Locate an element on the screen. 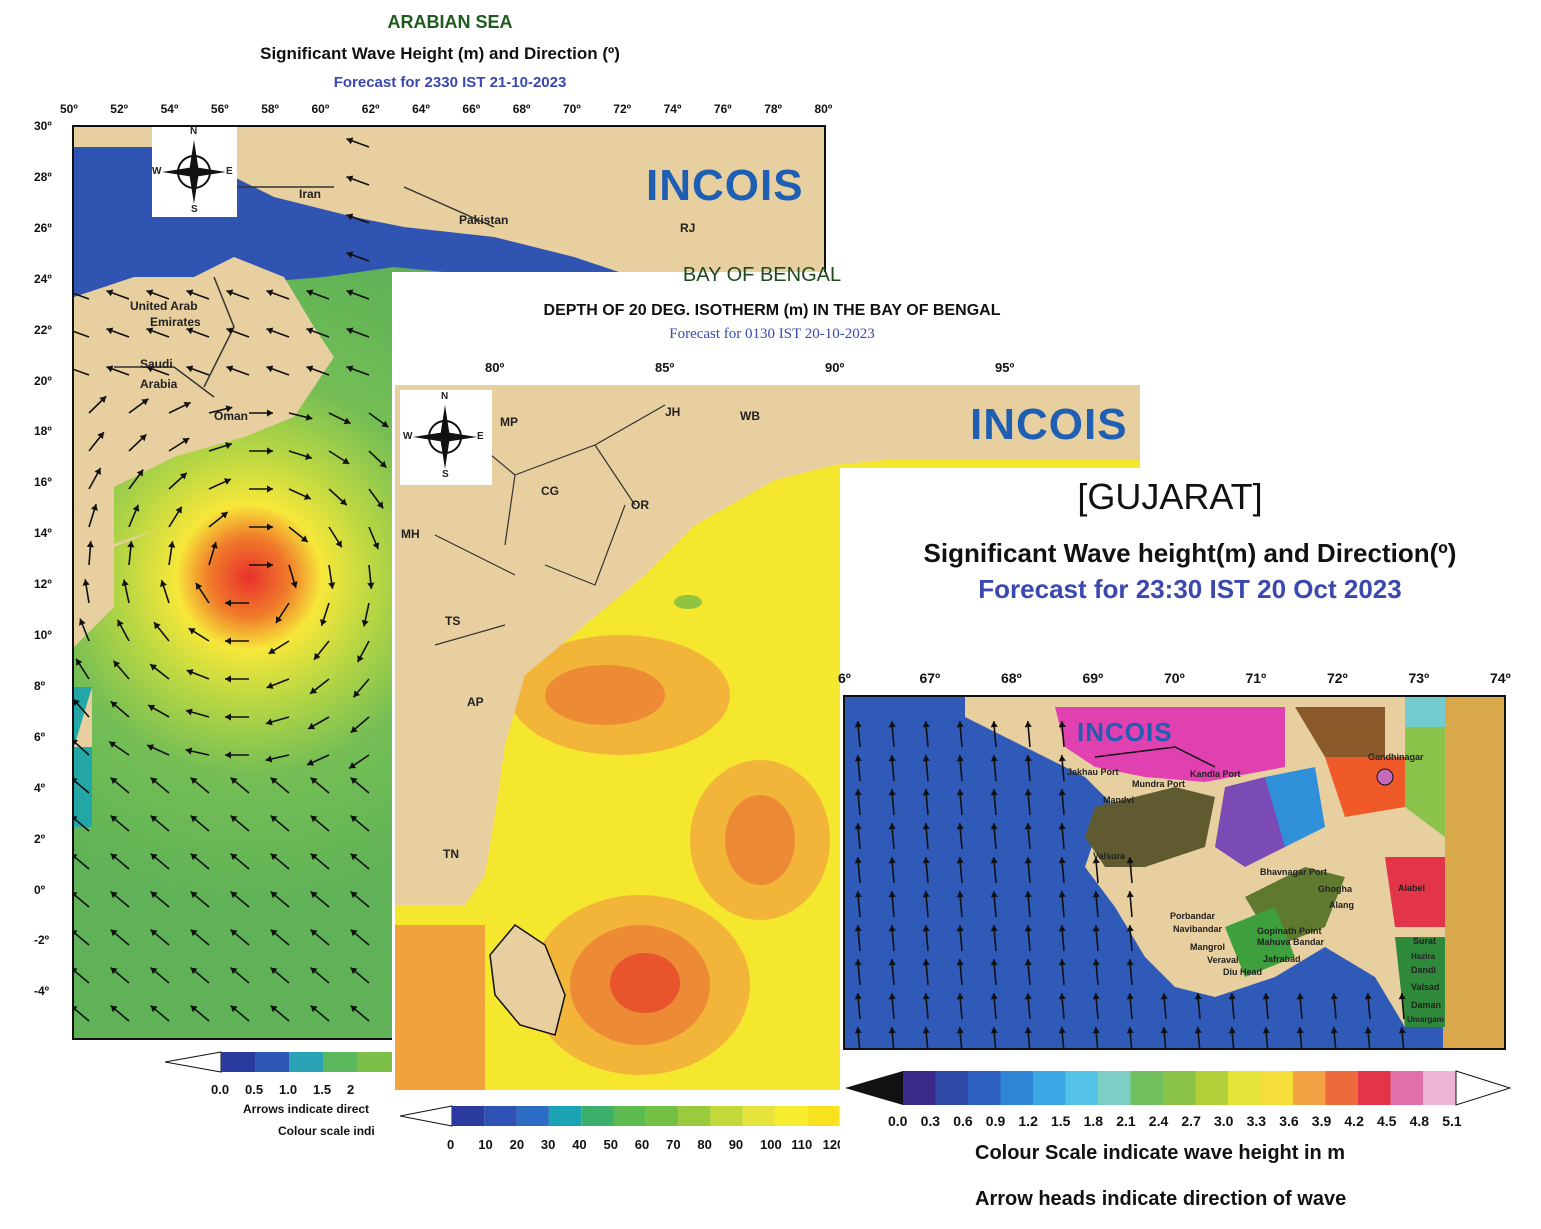  port-jafrabad: Jafrabad is located at coordinates (1282, 959).